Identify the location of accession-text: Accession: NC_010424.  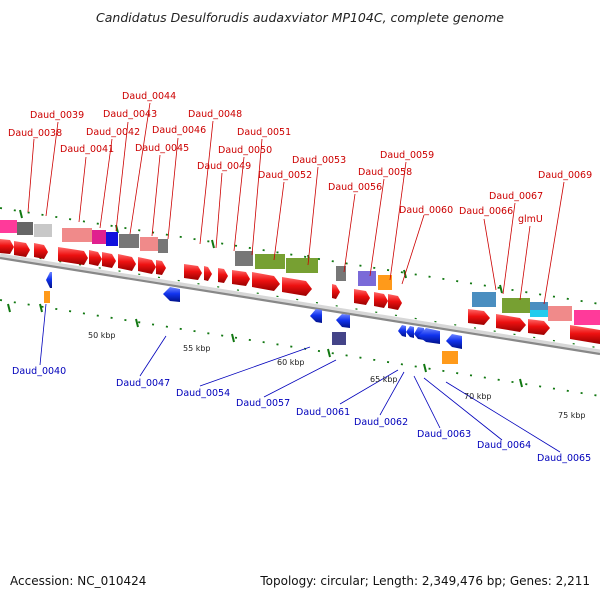
(78, 581).